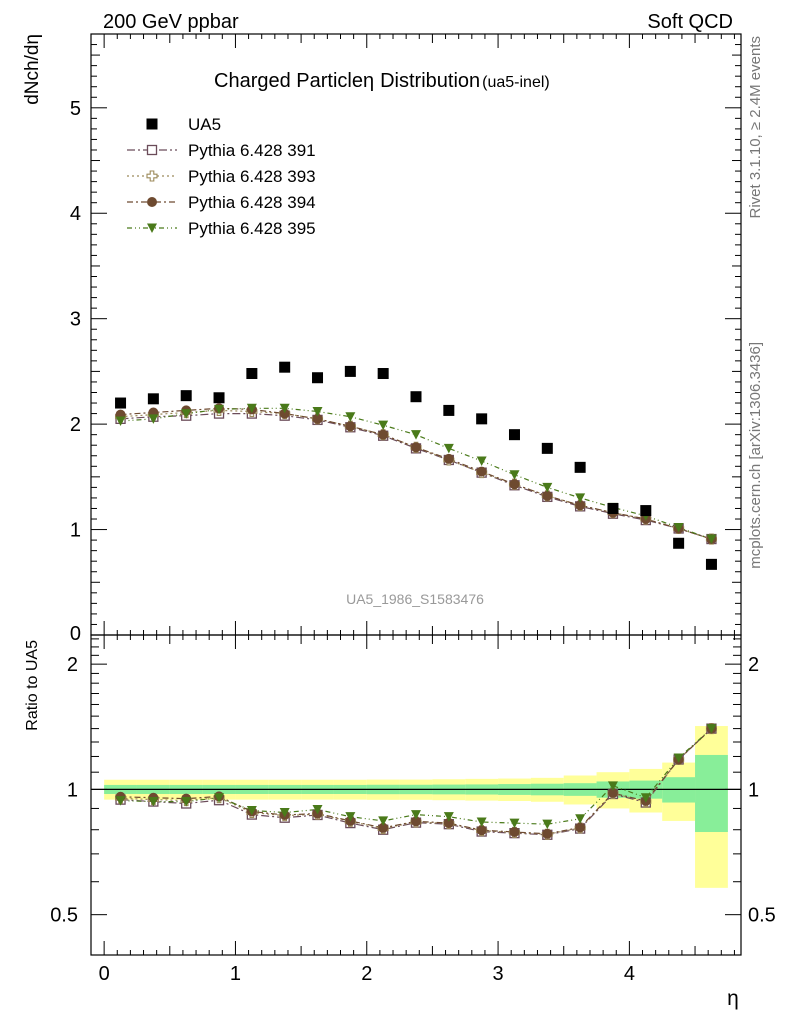 This screenshot has height=1024, width=786. What do you see at coordinates (629, 974) in the screenshot?
I see `x-tick-label: 4` at bounding box center [629, 974].